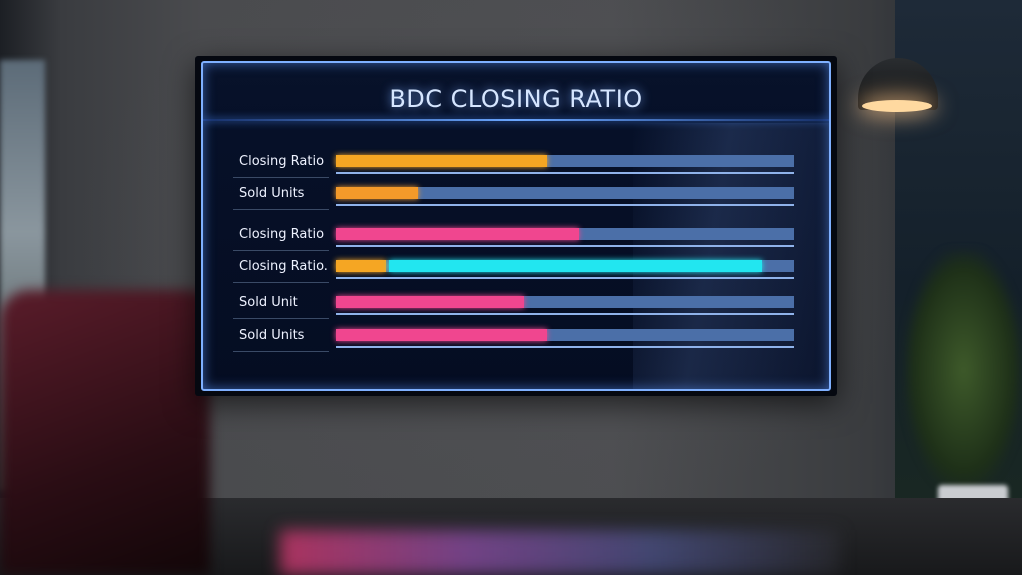 The image size is (1022, 575). I want to click on screen-reflection, so click(731, 256).